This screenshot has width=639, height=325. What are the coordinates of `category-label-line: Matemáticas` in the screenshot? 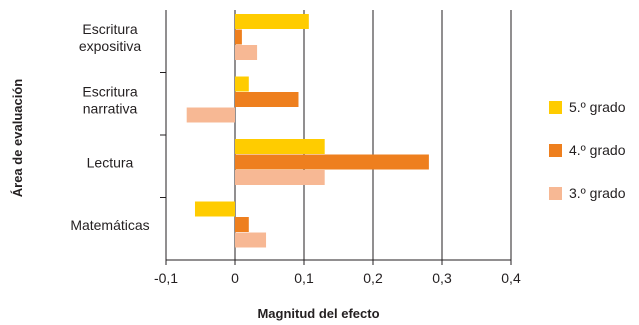 It's located at (109, 225).